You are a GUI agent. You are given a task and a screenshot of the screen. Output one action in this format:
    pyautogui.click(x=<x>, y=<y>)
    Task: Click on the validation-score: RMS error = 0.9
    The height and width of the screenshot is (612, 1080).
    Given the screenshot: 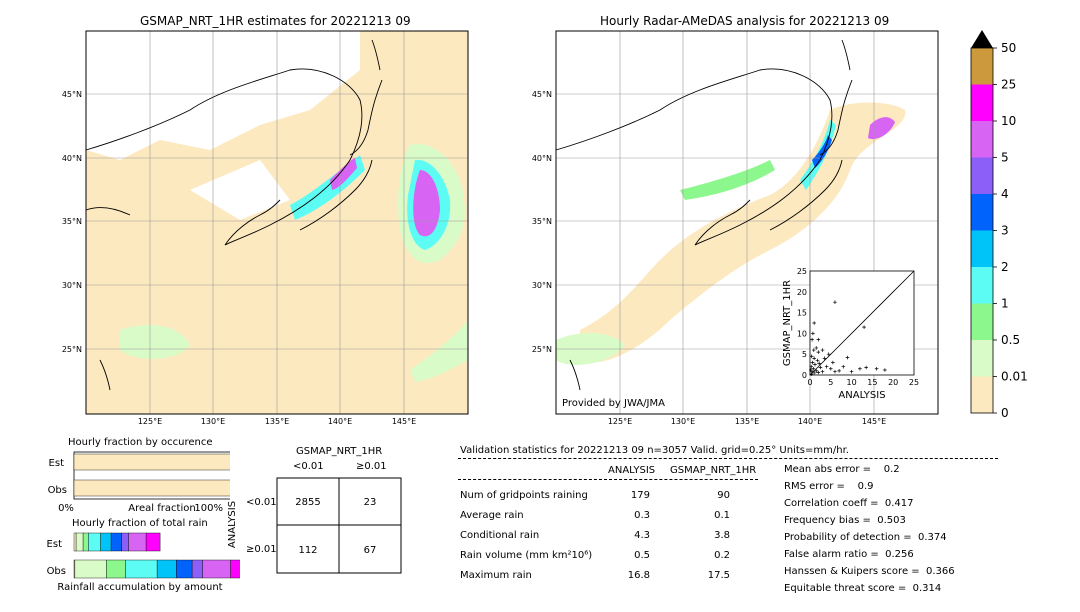 What is the action you would take?
    pyautogui.click(x=829, y=486)
    